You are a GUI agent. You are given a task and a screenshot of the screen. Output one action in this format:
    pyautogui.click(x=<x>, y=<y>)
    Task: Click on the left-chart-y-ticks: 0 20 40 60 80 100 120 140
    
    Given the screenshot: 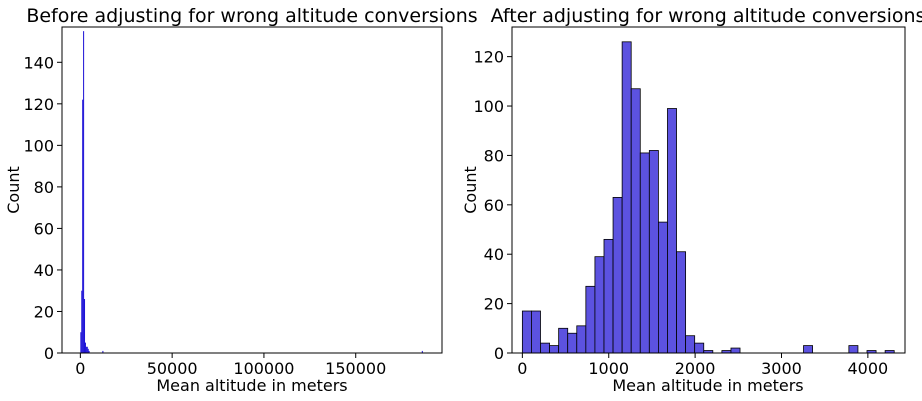 What is the action you would take?
    pyautogui.click(x=42, y=208)
    